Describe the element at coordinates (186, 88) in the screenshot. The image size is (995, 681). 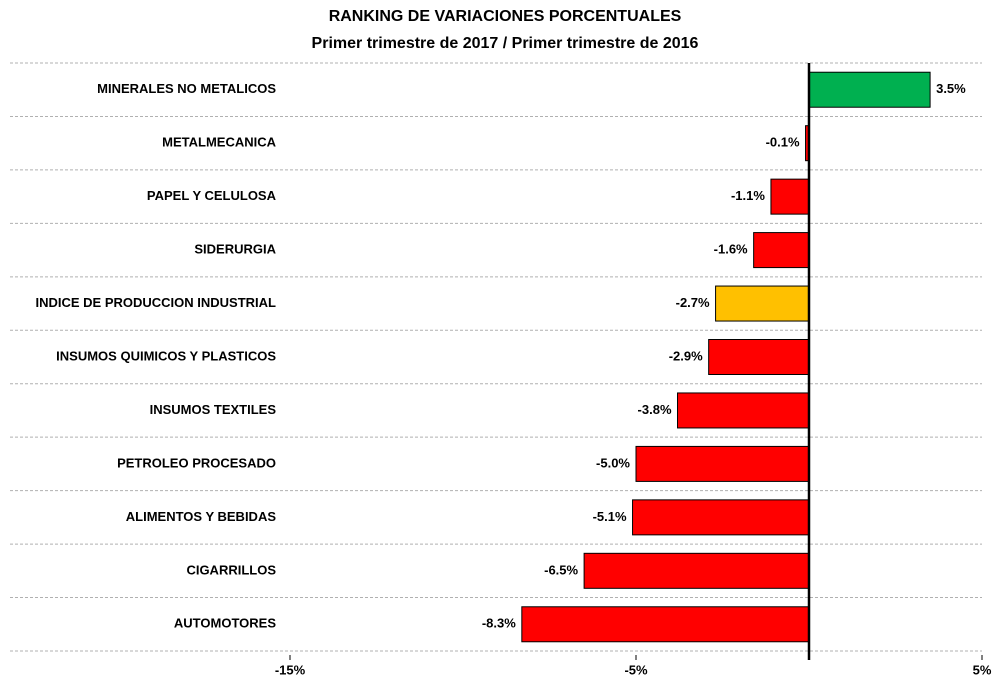
I see `category-label: MINERALES NO METALICOS` at that location.